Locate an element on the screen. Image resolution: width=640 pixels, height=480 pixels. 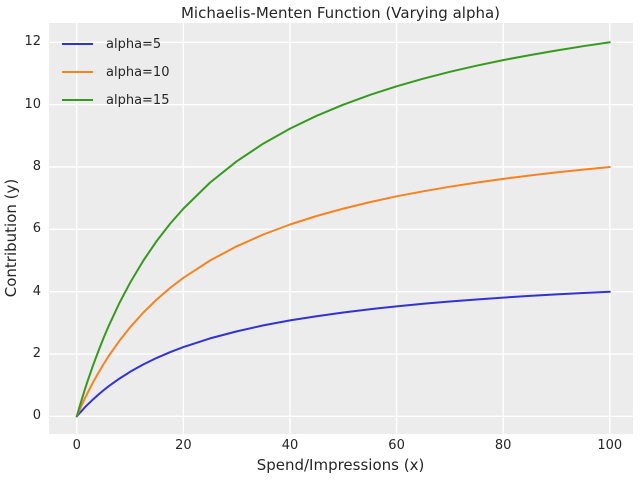
x-axis-label: Spend/Impressions (x) is located at coordinates (340, 465).